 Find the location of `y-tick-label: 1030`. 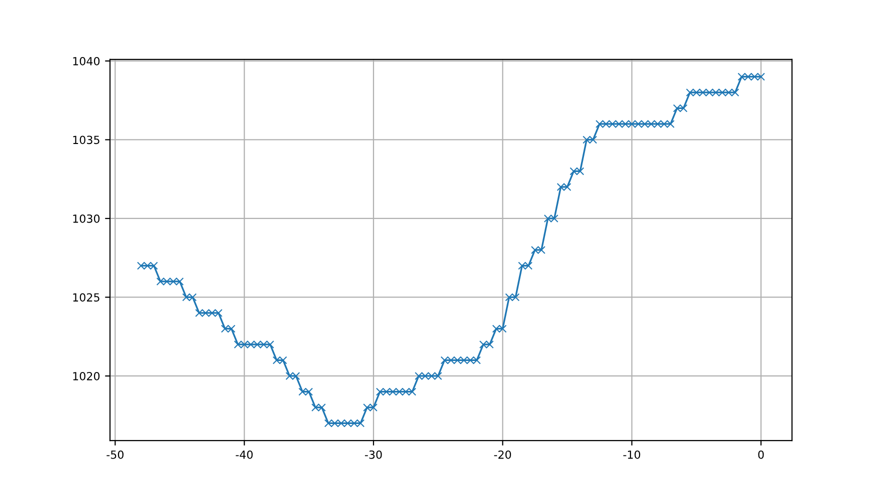

y-tick-label: 1030 is located at coordinates (86, 218).